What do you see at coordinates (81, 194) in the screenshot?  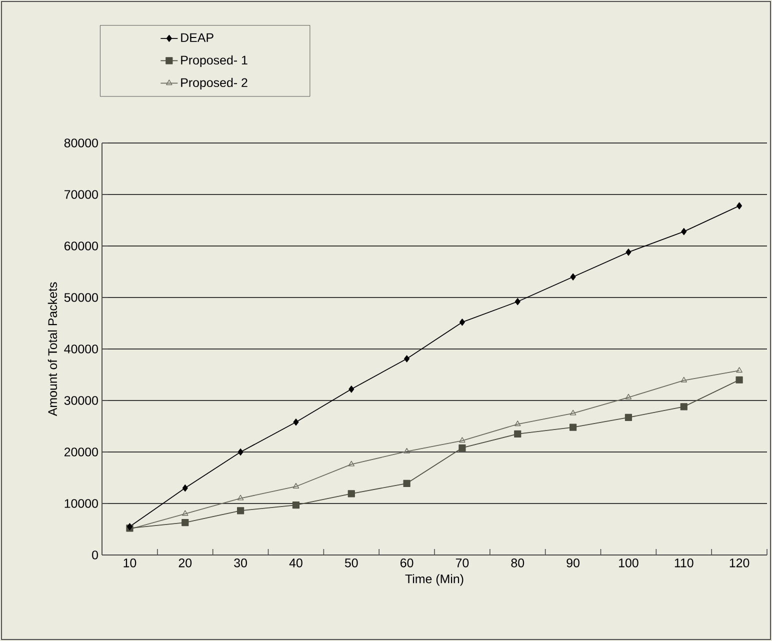 I see `y-tick-label: 70000` at bounding box center [81, 194].